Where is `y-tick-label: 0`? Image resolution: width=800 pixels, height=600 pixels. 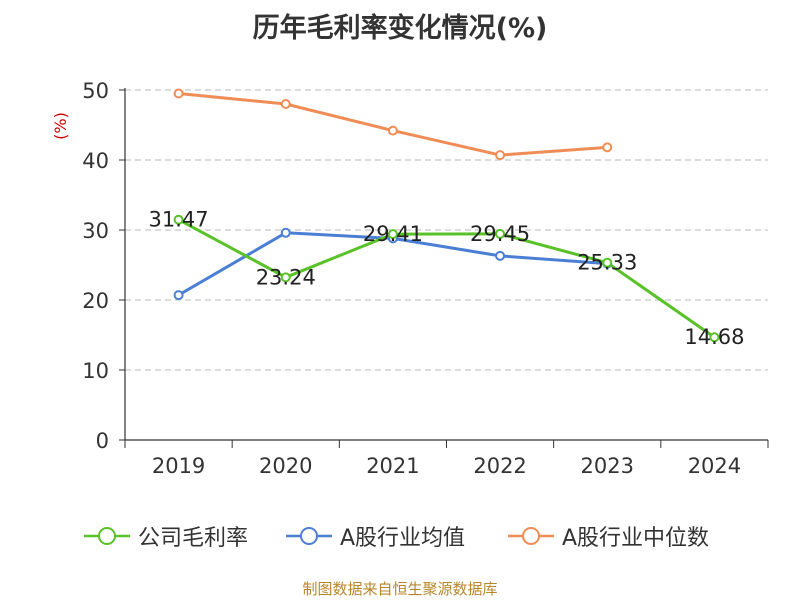 y-tick-label: 0 is located at coordinates (102, 441).